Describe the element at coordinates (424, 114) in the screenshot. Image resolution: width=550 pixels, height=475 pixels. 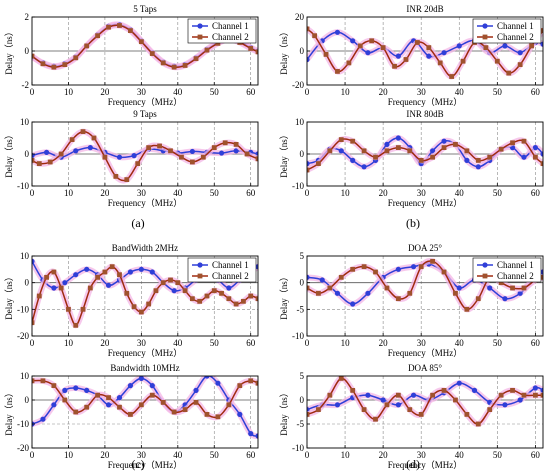
I see `chart-title: INR 80dB` at that location.